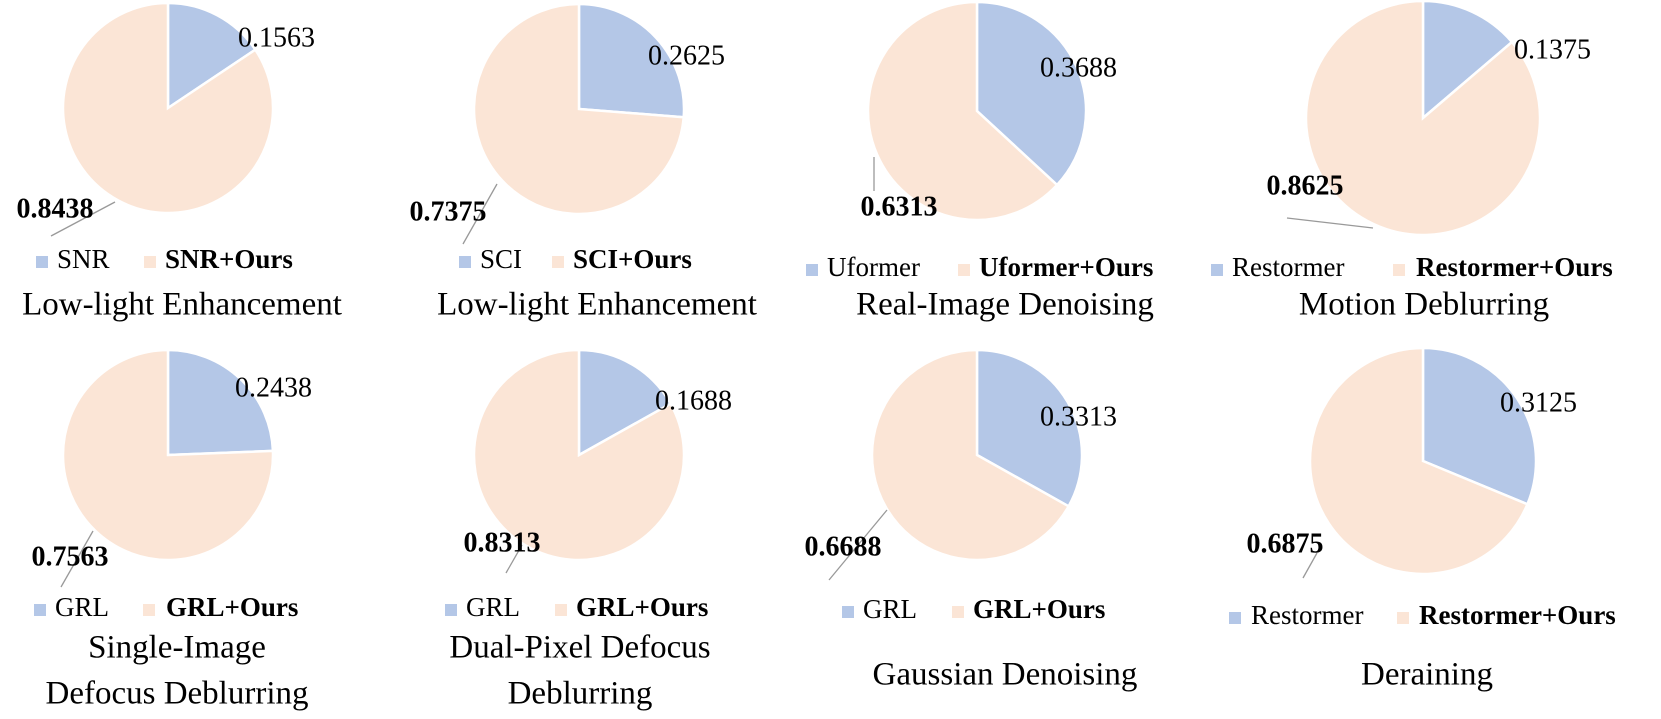 The width and height of the screenshot is (1661, 719). I want to click on ours-value-label: 0.8438, so click(55, 208).